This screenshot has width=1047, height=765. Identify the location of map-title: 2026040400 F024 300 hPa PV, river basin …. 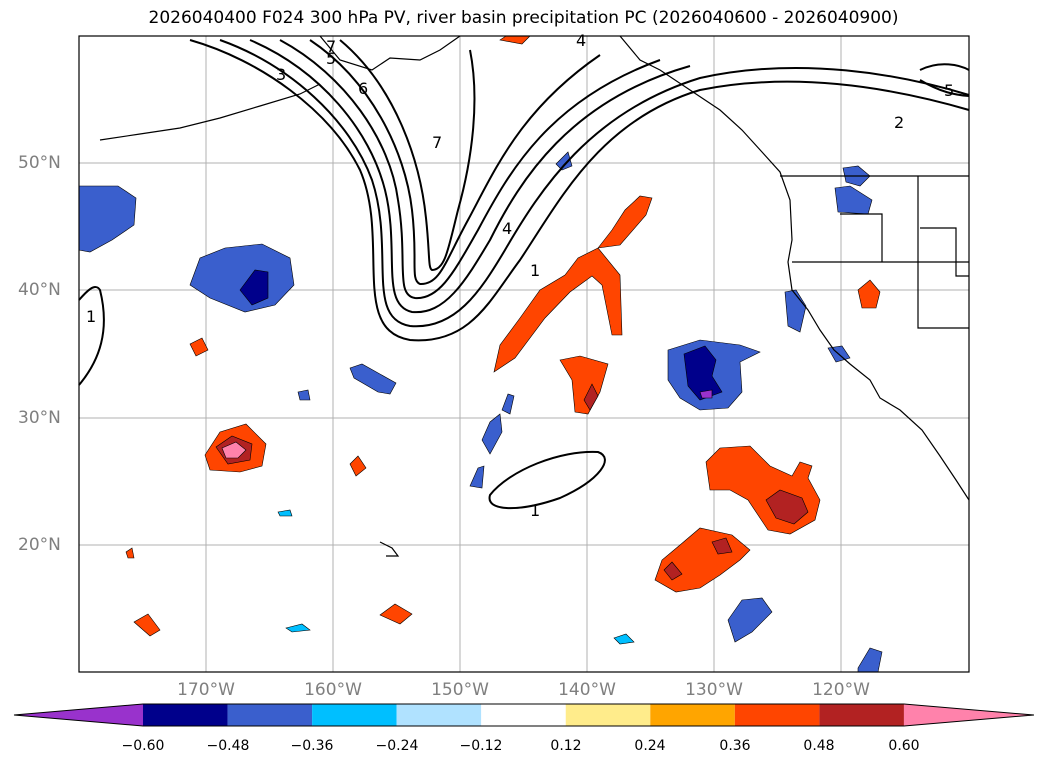
(523, 18).